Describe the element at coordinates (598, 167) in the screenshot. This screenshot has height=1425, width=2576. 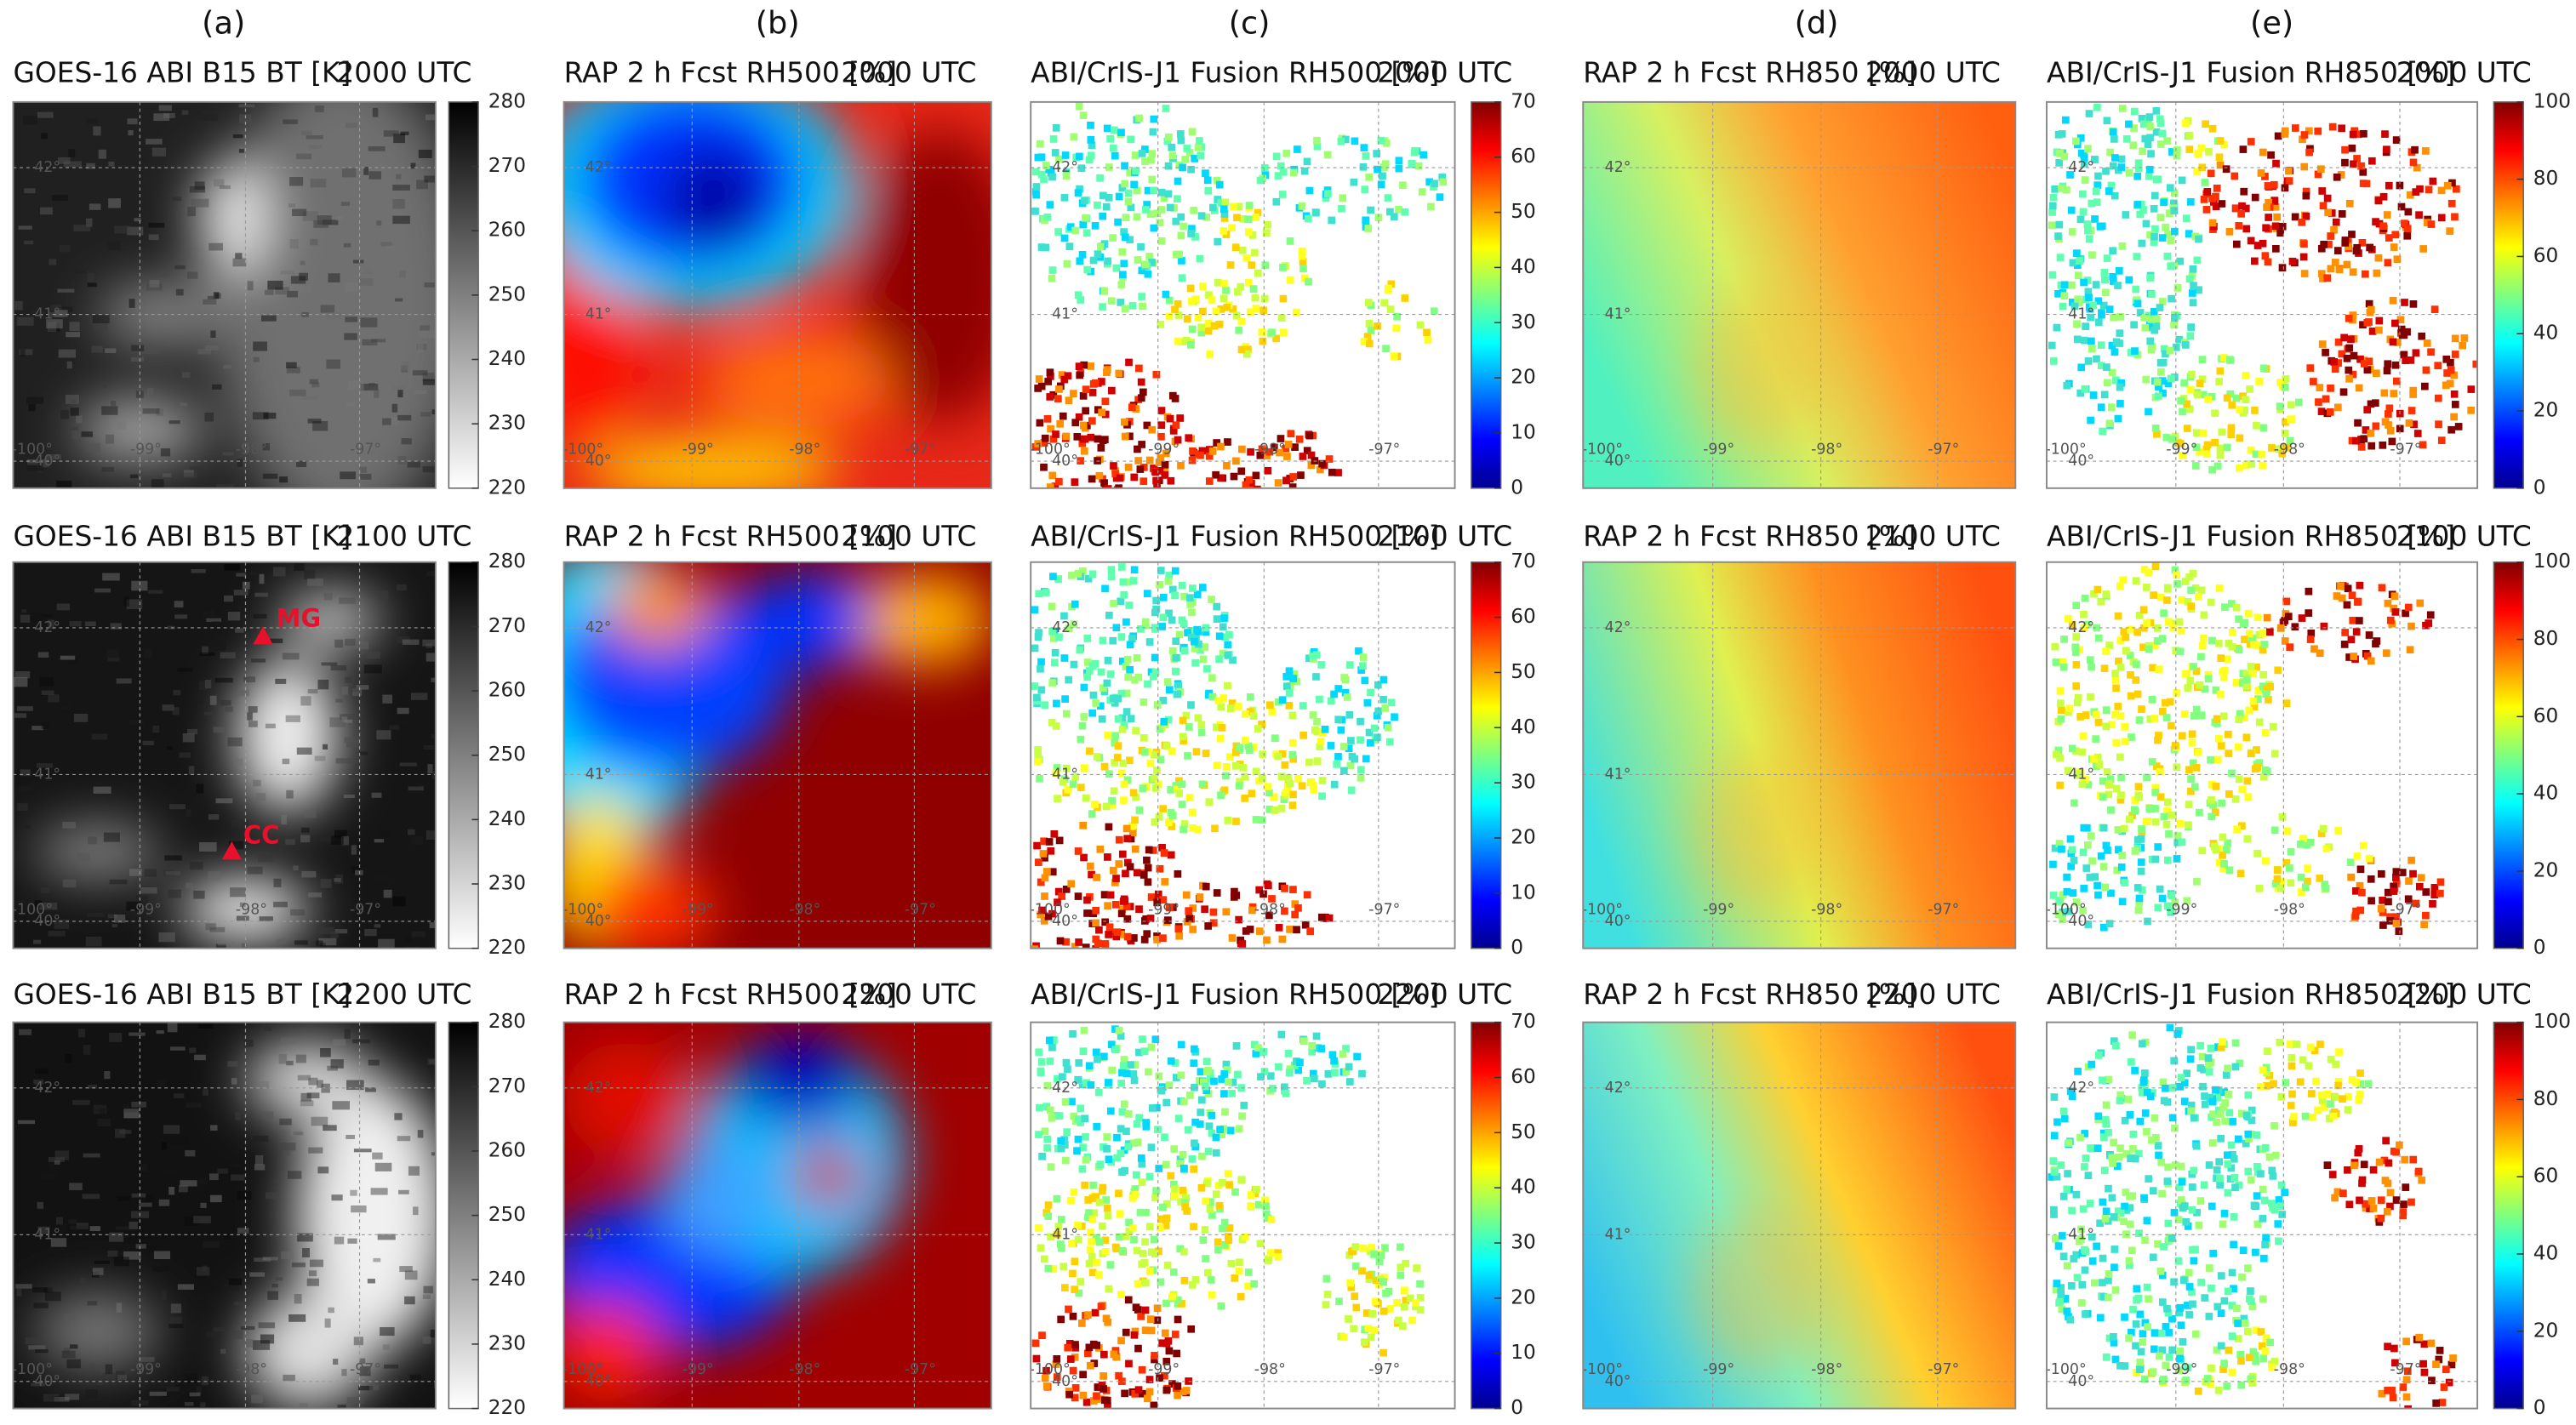
I see `lat-label: 42°` at that location.